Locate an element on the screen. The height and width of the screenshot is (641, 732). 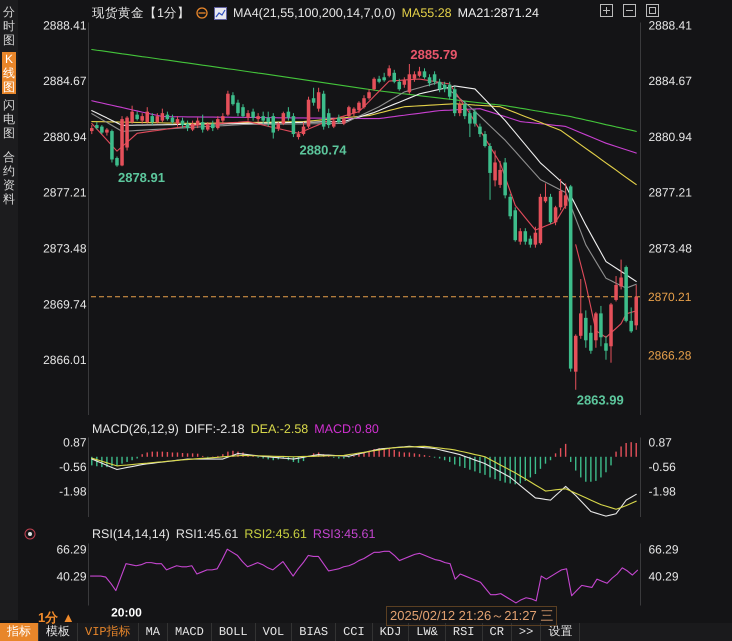
series-label: RSI3:45.61 is located at coordinates (344, 534).